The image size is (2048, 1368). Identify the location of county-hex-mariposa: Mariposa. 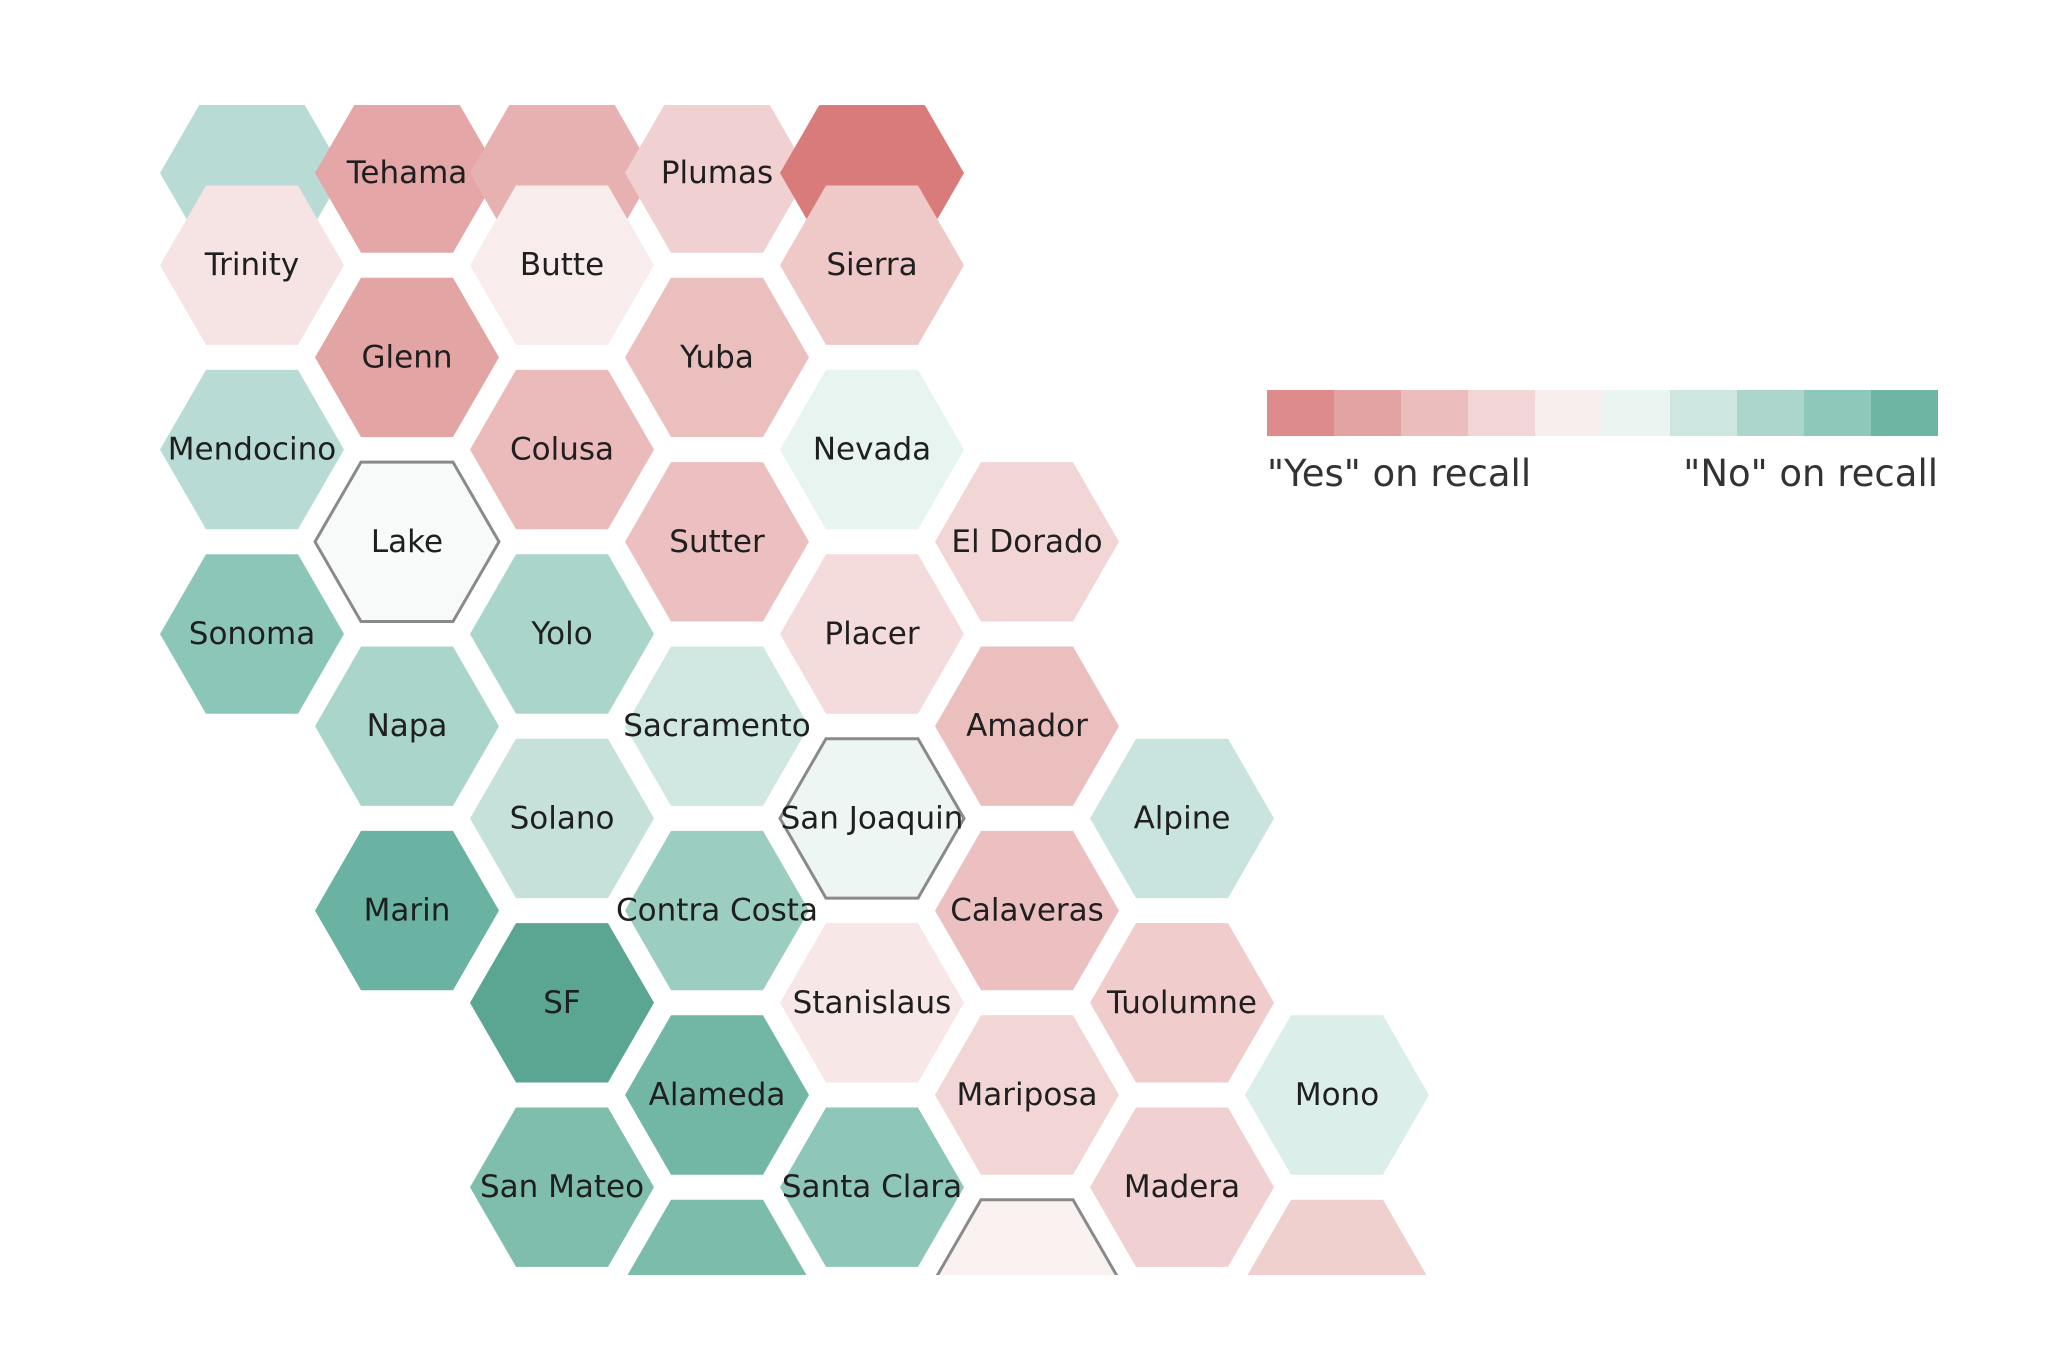
(1027, 1095).